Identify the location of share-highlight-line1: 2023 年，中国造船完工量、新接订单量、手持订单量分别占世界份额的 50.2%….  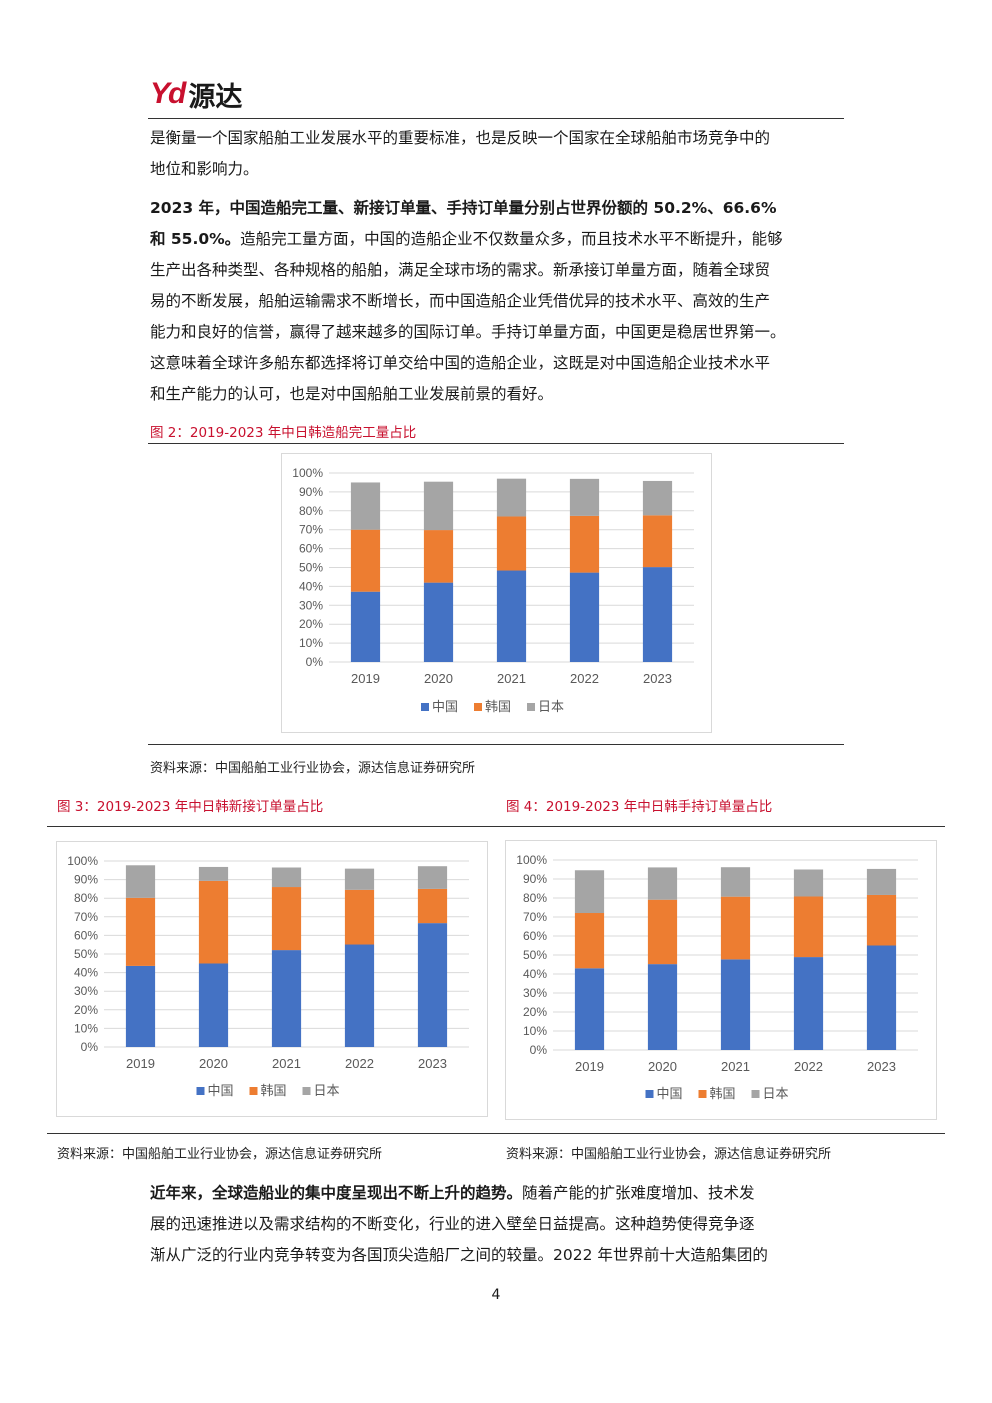
(463, 208).